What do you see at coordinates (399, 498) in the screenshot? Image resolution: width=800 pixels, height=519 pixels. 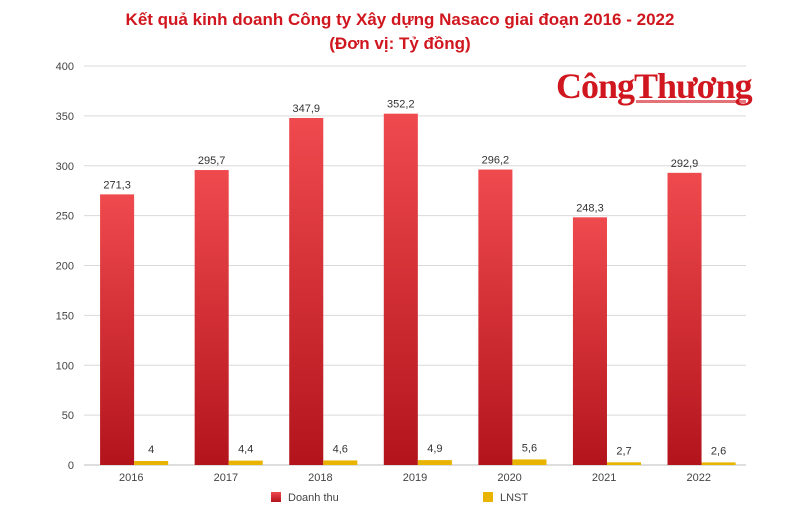 I see `legend: Doanh thu LNST` at bounding box center [399, 498].